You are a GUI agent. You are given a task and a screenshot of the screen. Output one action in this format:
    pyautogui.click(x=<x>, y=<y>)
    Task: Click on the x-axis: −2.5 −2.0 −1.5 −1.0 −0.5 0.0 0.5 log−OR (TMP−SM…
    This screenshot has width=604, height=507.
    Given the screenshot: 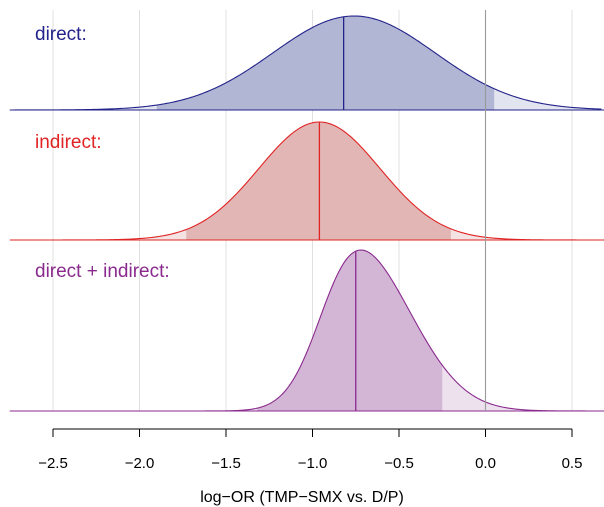 What is the action you would take?
    pyautogui.click(x=310, y=467)
    